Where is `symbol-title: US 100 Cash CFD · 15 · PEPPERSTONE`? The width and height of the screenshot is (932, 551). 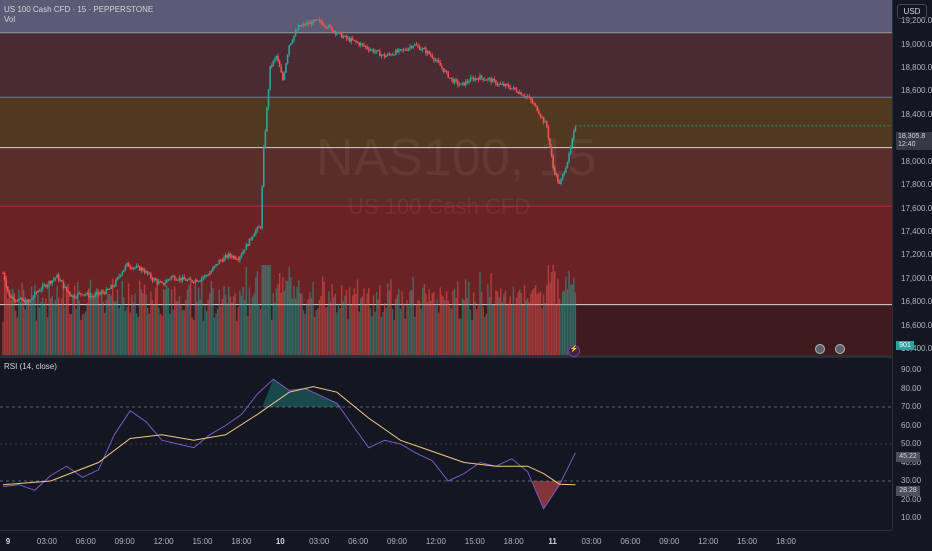 symbol-title: US 100 Cash CFD · 15 · PEPPERSTONE is located at coordinates (79, 9).